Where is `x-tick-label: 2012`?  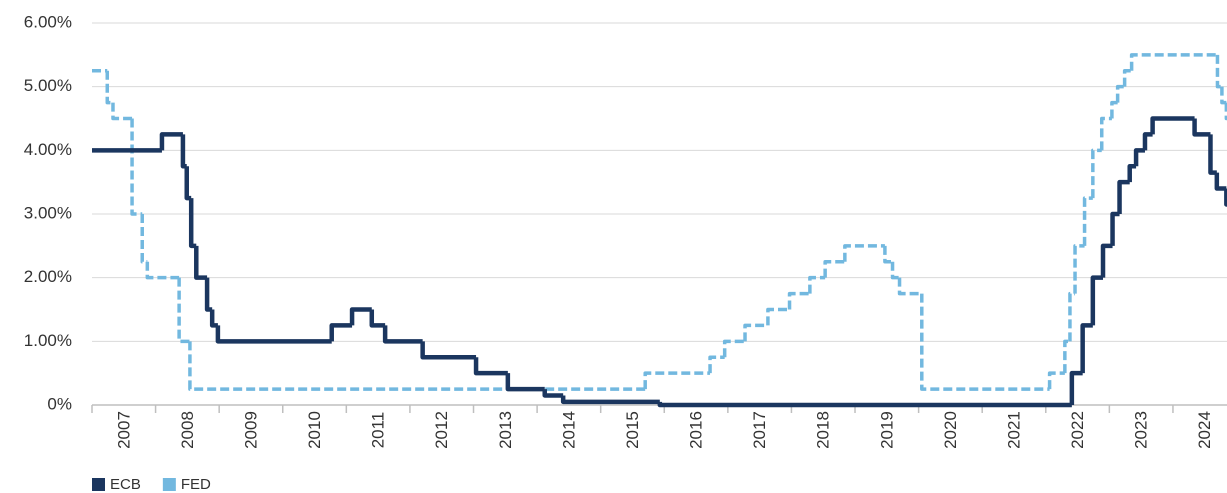
x-tick-label: 2012 is located at coordinates (441, 430).